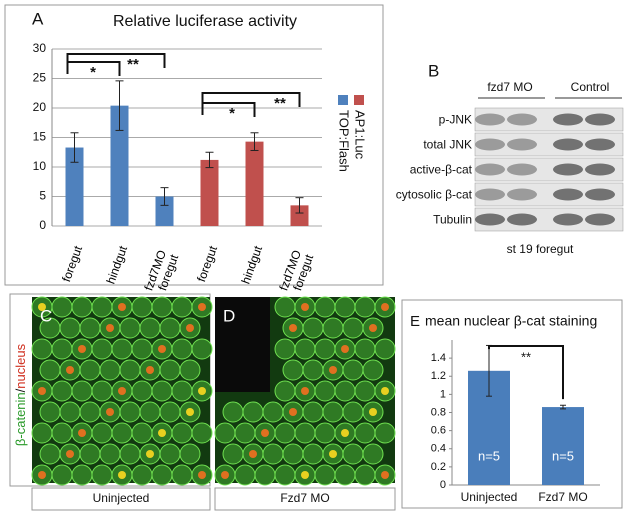 This screenshot has width=629, height=513. I want to click on image-caption: Uninjected, so click(121, 498).